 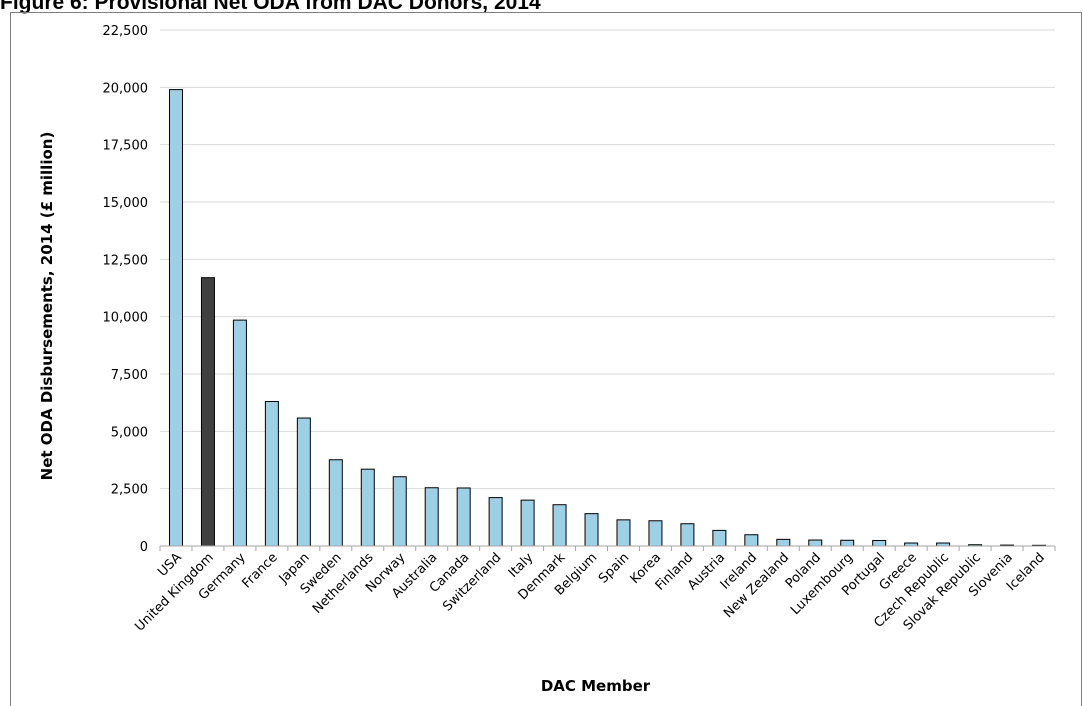 I want to click on x-tick-label: Spain, so click(x=614, y=568).